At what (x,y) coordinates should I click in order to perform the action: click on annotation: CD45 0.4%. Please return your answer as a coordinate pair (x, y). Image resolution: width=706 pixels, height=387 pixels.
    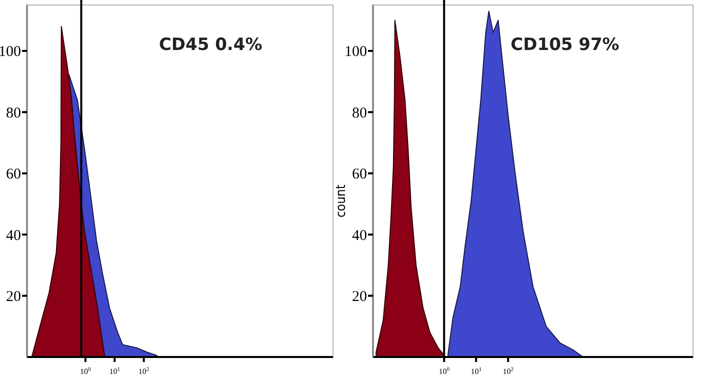
    Looking at the image, I should click on (210, 45).